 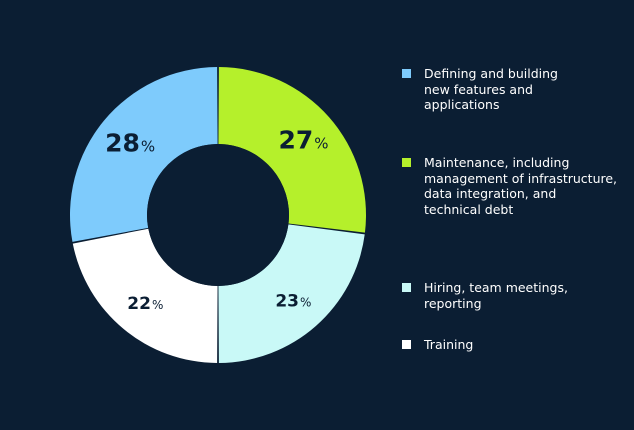 What do you see at coordinates (496, 295) in the screenshot?
I see `legend-label: Hiring, team meetings, reporting` at bounding box center [496, 295].